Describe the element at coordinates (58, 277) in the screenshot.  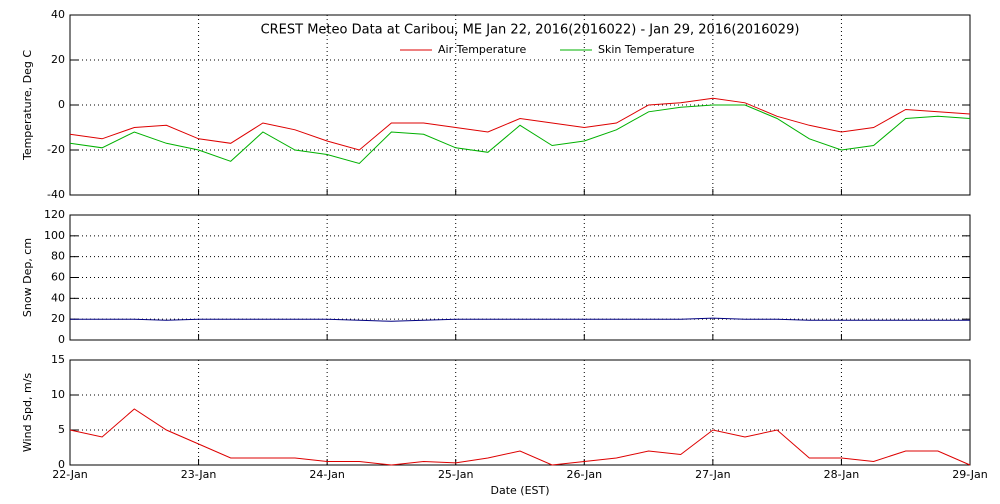
I see `y-tick-label: 60` at that location.